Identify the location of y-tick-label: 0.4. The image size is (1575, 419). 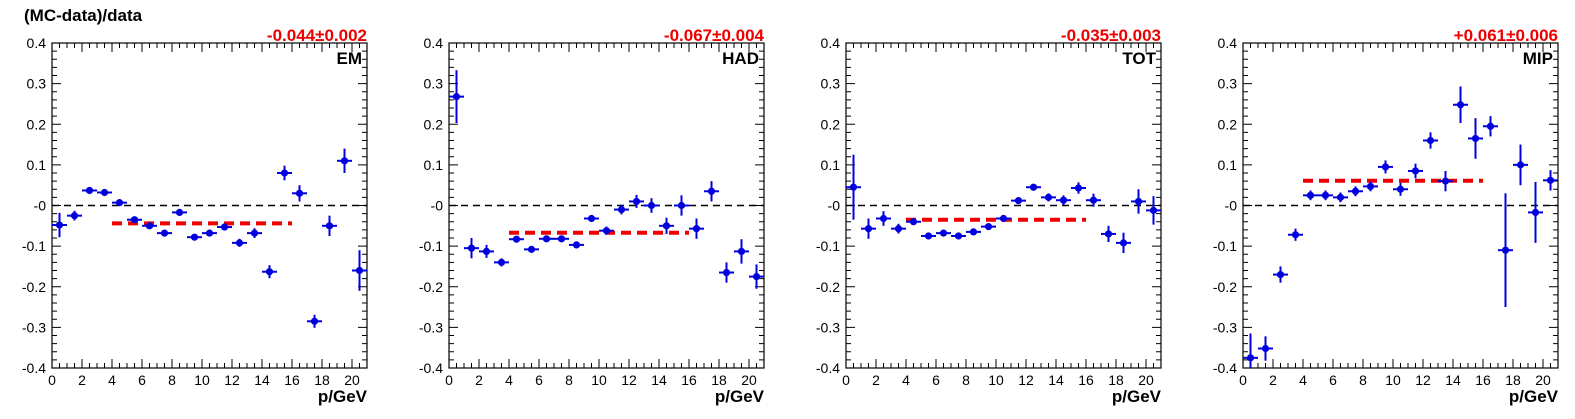
(831, 43).